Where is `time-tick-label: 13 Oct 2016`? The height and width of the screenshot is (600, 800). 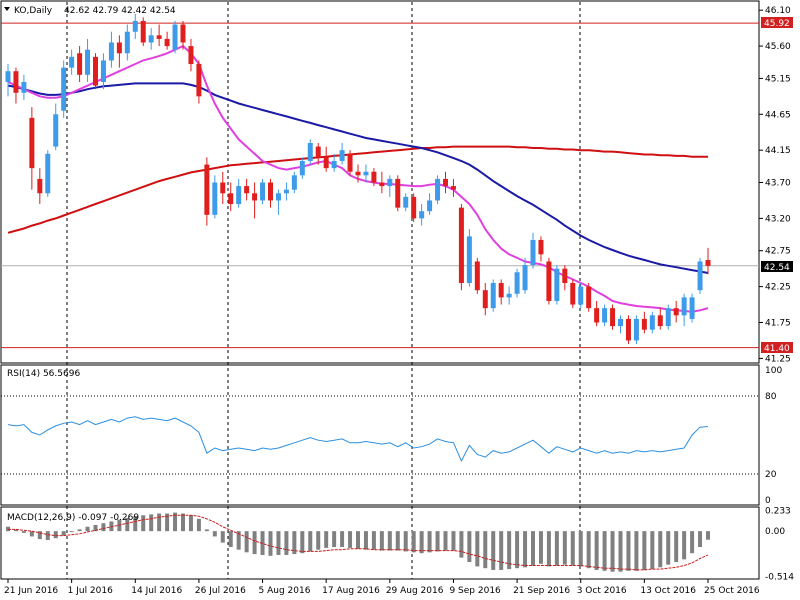 time-tick-label: 13 Oct 2016 is located at coordinates (668, 591).